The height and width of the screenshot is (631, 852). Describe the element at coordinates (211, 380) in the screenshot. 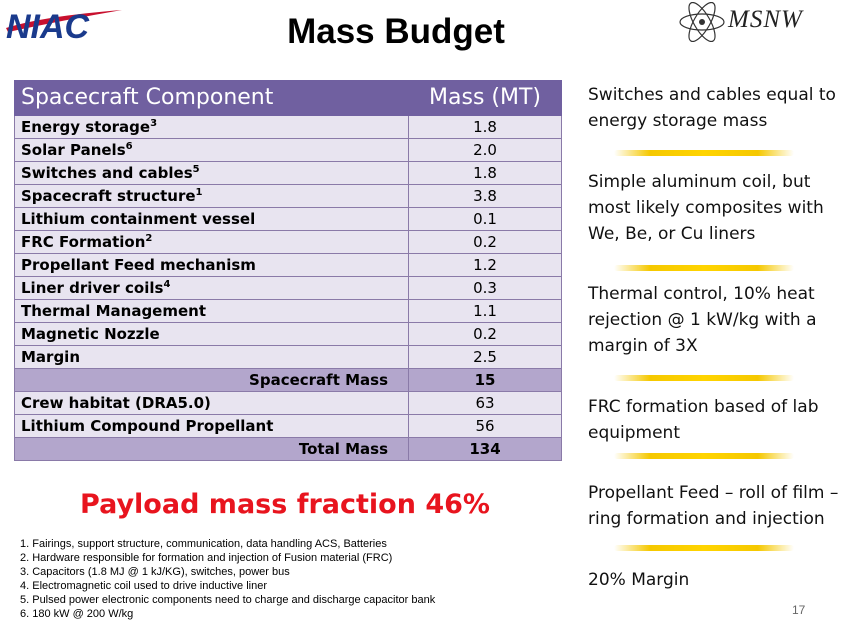

I see `spacecraft-mass-label: Spacecraft Mass` at that location.